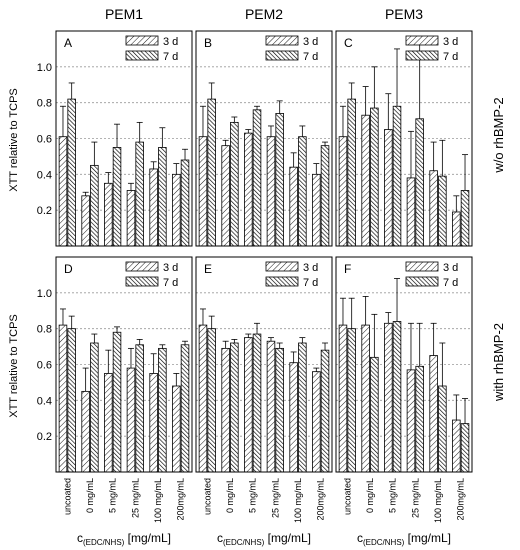 Image resolution: width=520 pixels, height=550 pixels. I want to click on panel-b: B 3 d 7 d, so click(264, 138).